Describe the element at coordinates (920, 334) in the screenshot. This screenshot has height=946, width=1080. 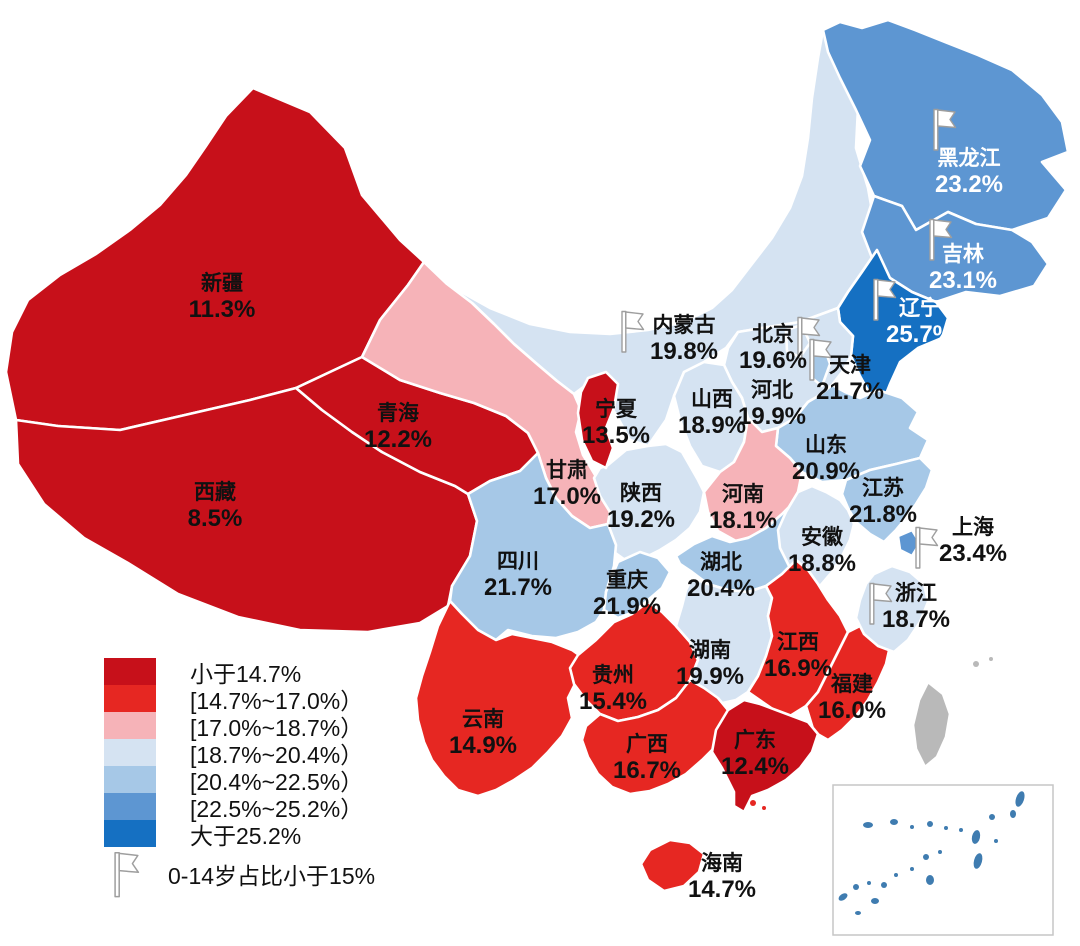
I see `province-value: 25.7%` at that location.